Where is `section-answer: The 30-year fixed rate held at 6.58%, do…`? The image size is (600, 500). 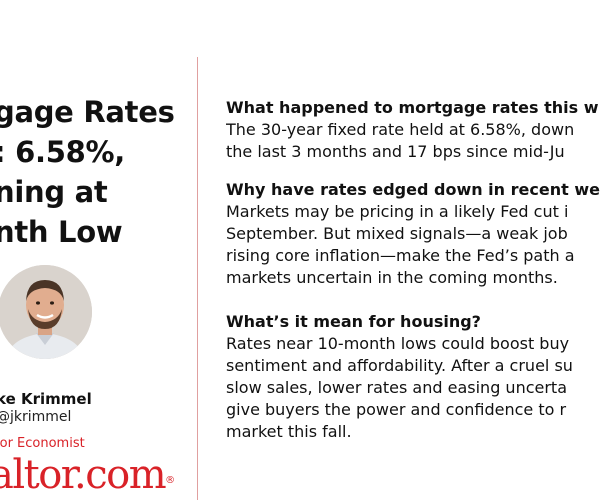
section-answer: The 30-year fixed rate held at 6.58%, do… is located at coordinates (413, 141).